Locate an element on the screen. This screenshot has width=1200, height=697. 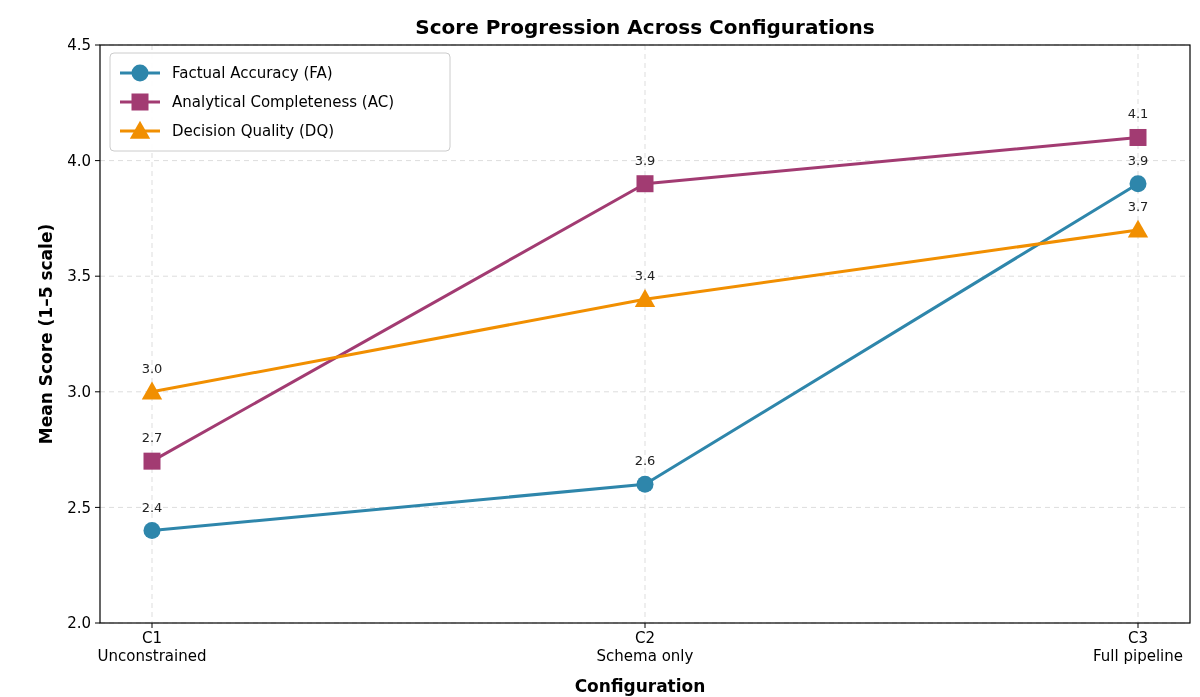
data-label: 2.6 is located at coordinates (645, 461).